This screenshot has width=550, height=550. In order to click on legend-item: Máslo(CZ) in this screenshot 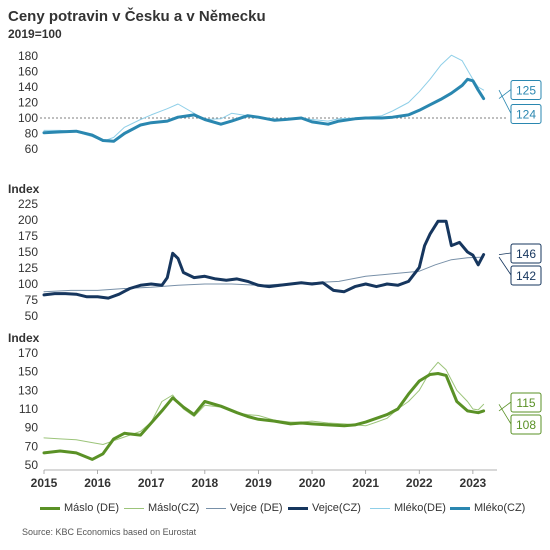, I will do `click(161, 508)`.